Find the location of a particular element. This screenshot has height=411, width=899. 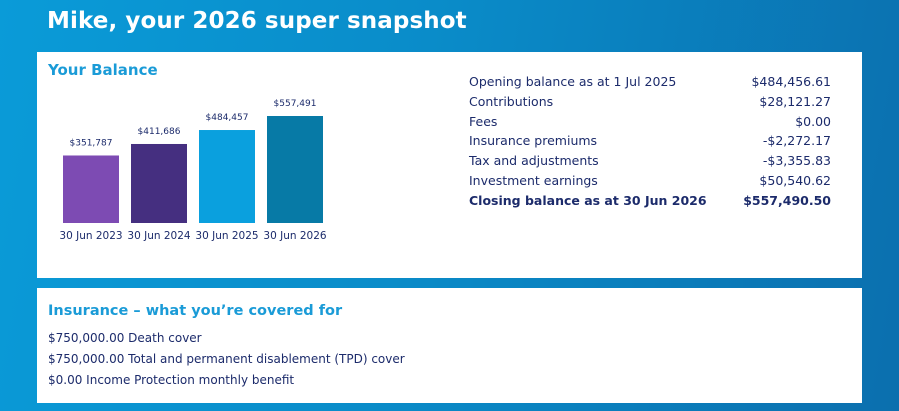

summary-label: Insurance premiums is located at coordinates (533, 141).